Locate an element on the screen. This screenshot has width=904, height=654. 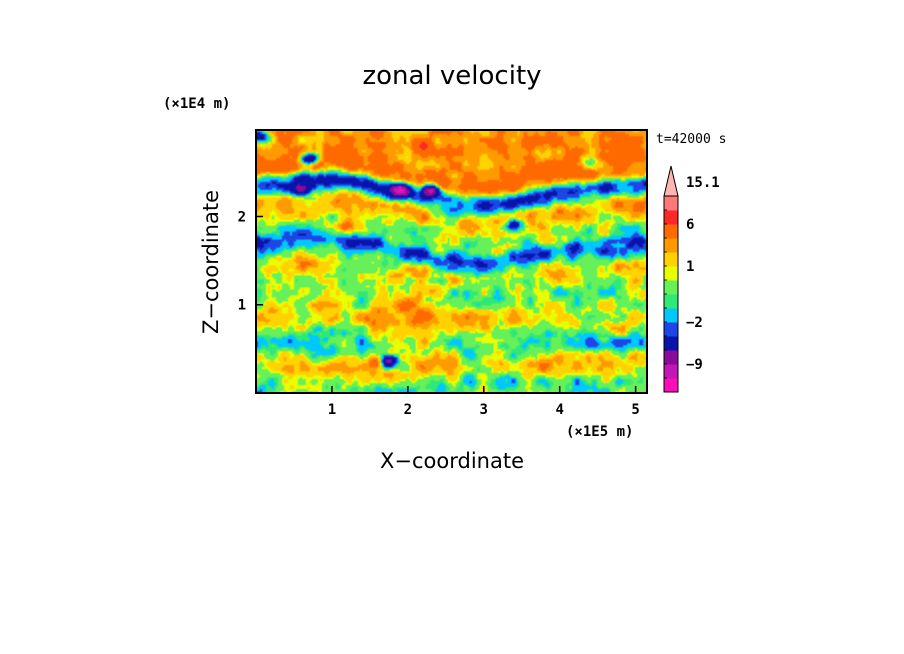
x-tick-label: 5 is located at coordinates (635, 410).